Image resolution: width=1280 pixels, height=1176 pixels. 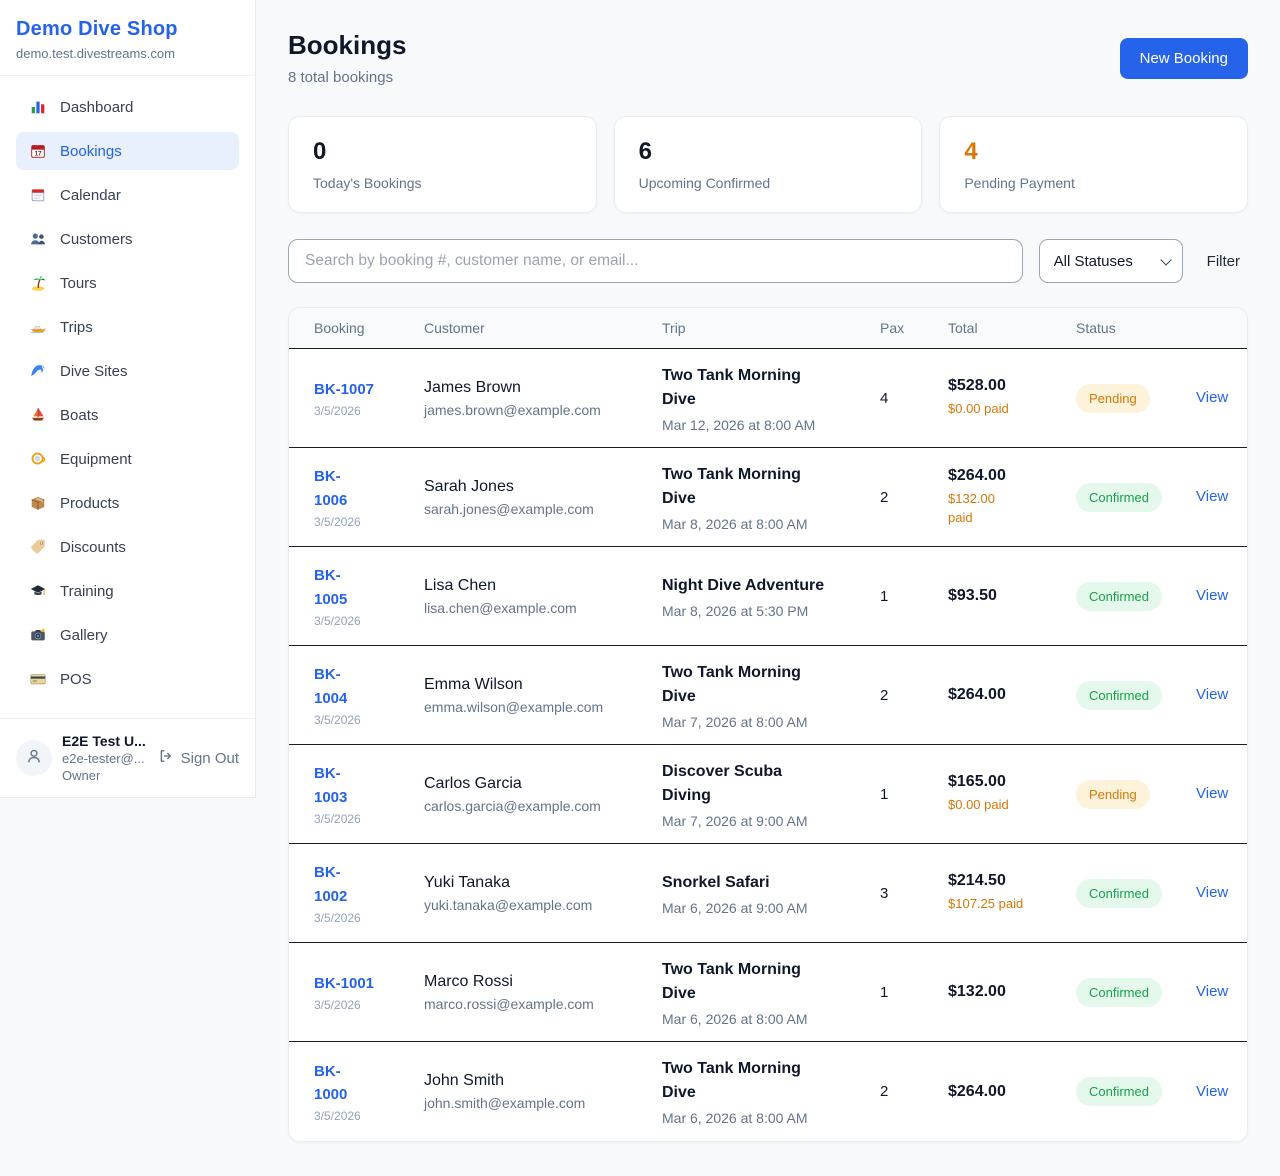 What do you see at coordinates (469, 486) in the screenshot?
I see `customer-name: Sarah Jones` at bounding box center [469, 486].